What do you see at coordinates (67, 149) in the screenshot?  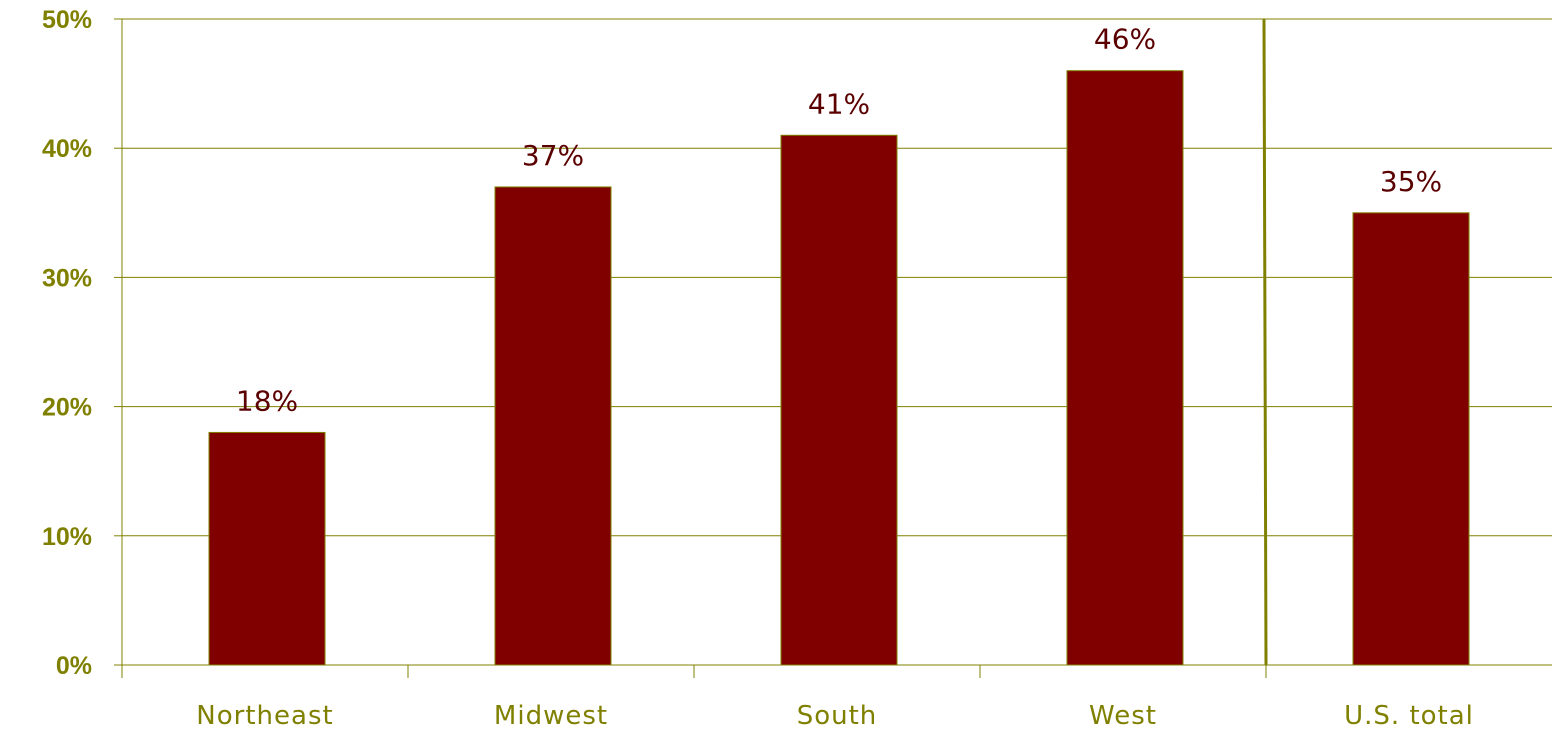 I see `y-tick-label: 40%` at bounding box center [67, 149].